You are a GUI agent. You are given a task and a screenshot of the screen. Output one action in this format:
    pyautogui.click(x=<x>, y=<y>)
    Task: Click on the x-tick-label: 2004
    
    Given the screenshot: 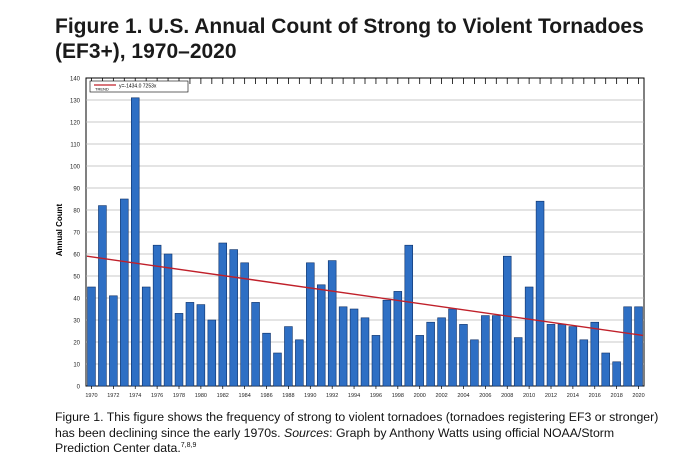 What is the action you would take?
    pyautogui.click(x=463, y=396)
    